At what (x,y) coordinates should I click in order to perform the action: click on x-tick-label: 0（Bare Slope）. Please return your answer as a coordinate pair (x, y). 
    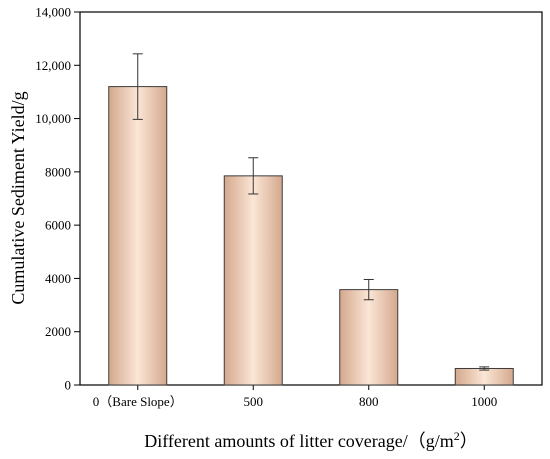
    Looking at the image, I should click on (138, 401).